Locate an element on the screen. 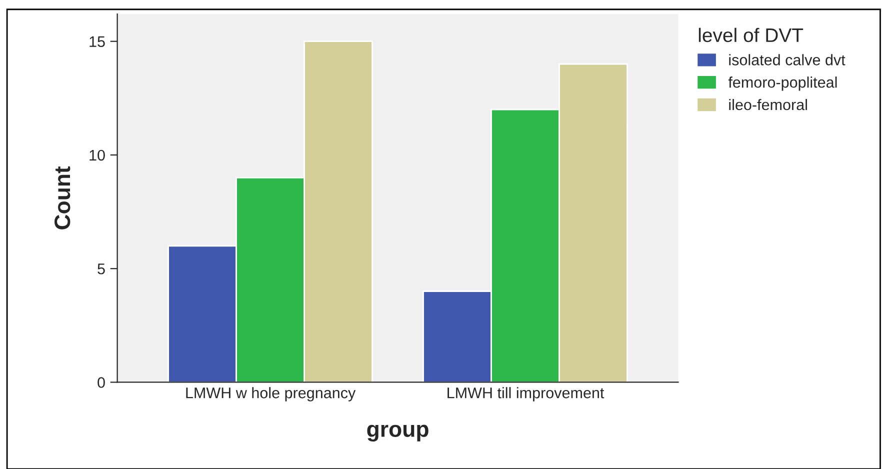 Image resolution: width=882 pixels, height=469 pixels. y-axis-title: Count is located at coordinates (62, 198).